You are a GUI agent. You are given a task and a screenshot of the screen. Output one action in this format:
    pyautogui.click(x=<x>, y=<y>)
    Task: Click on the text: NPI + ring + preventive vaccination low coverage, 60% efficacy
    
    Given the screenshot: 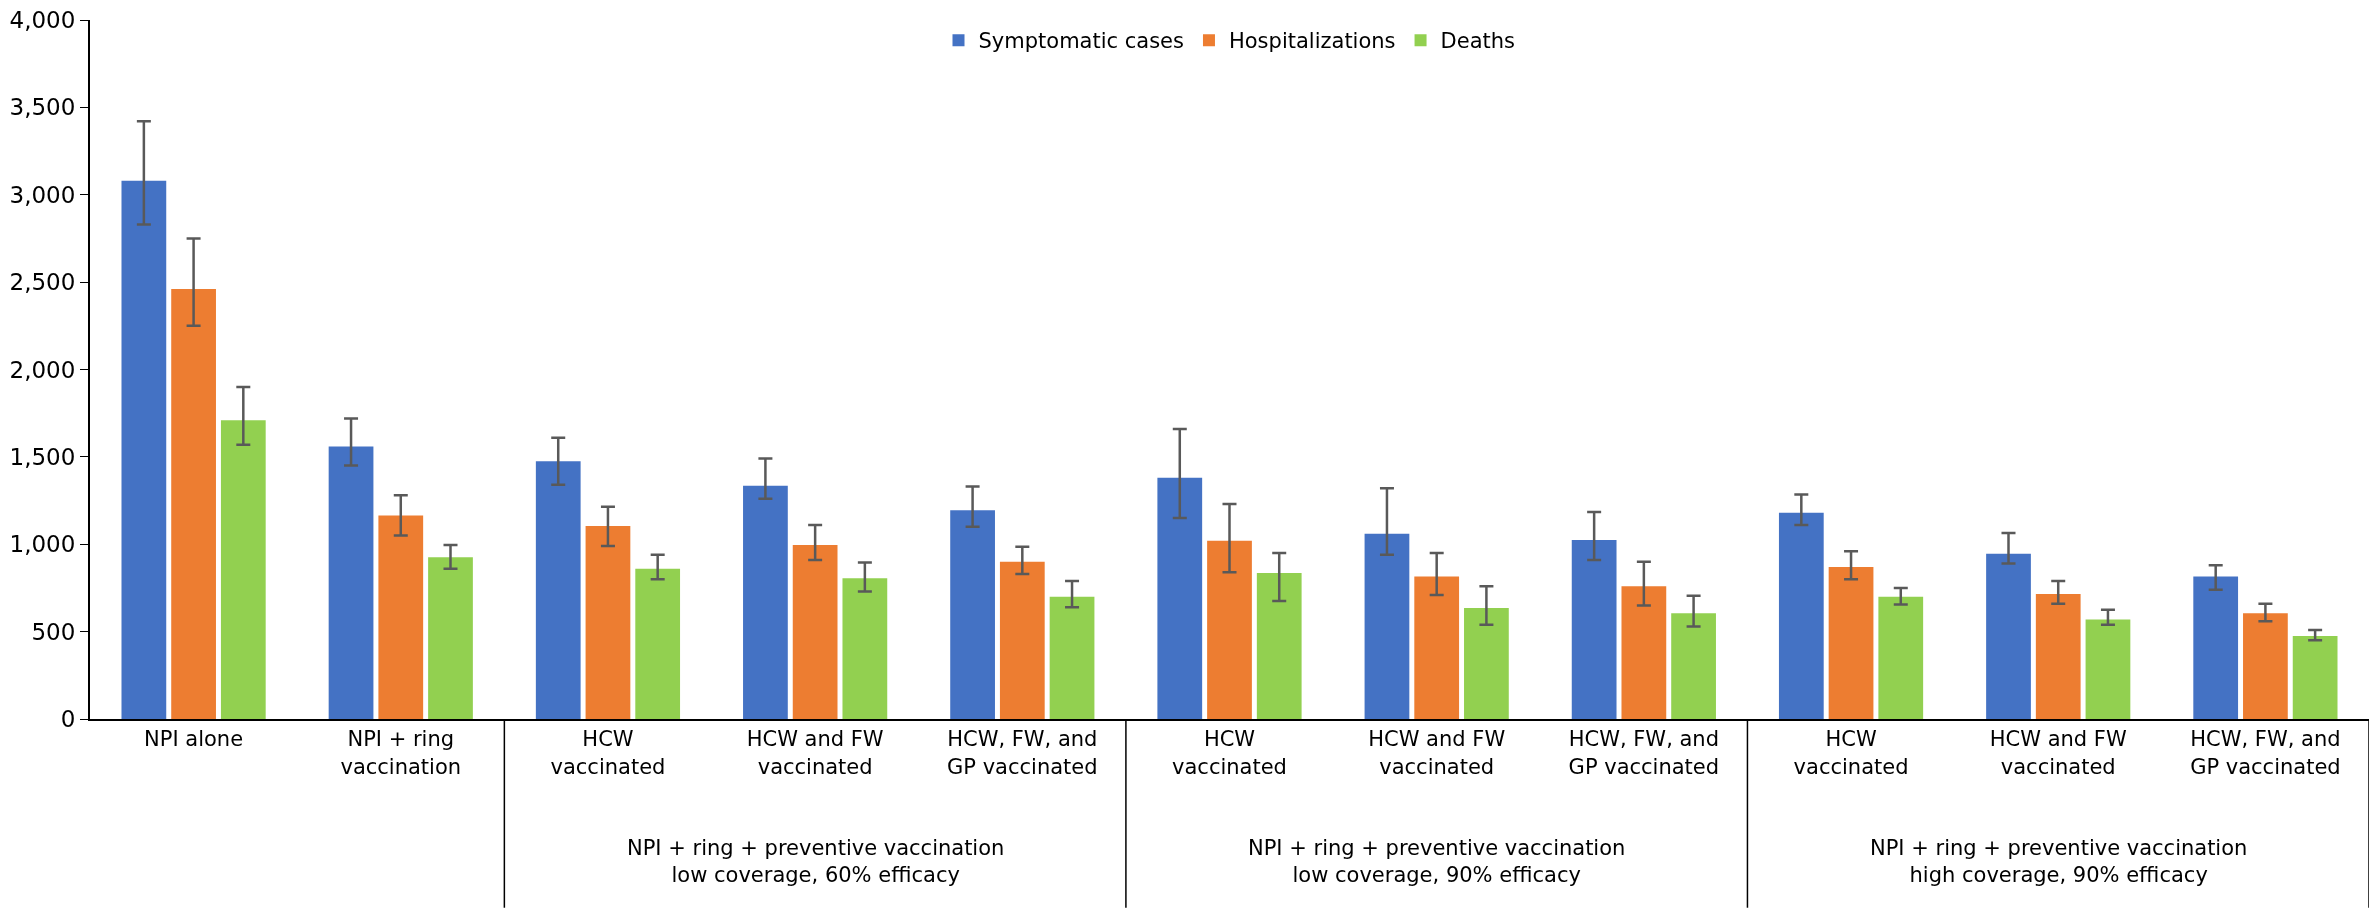 What is the action you would take?
    pyautogui.click(x=816, y=862)
    